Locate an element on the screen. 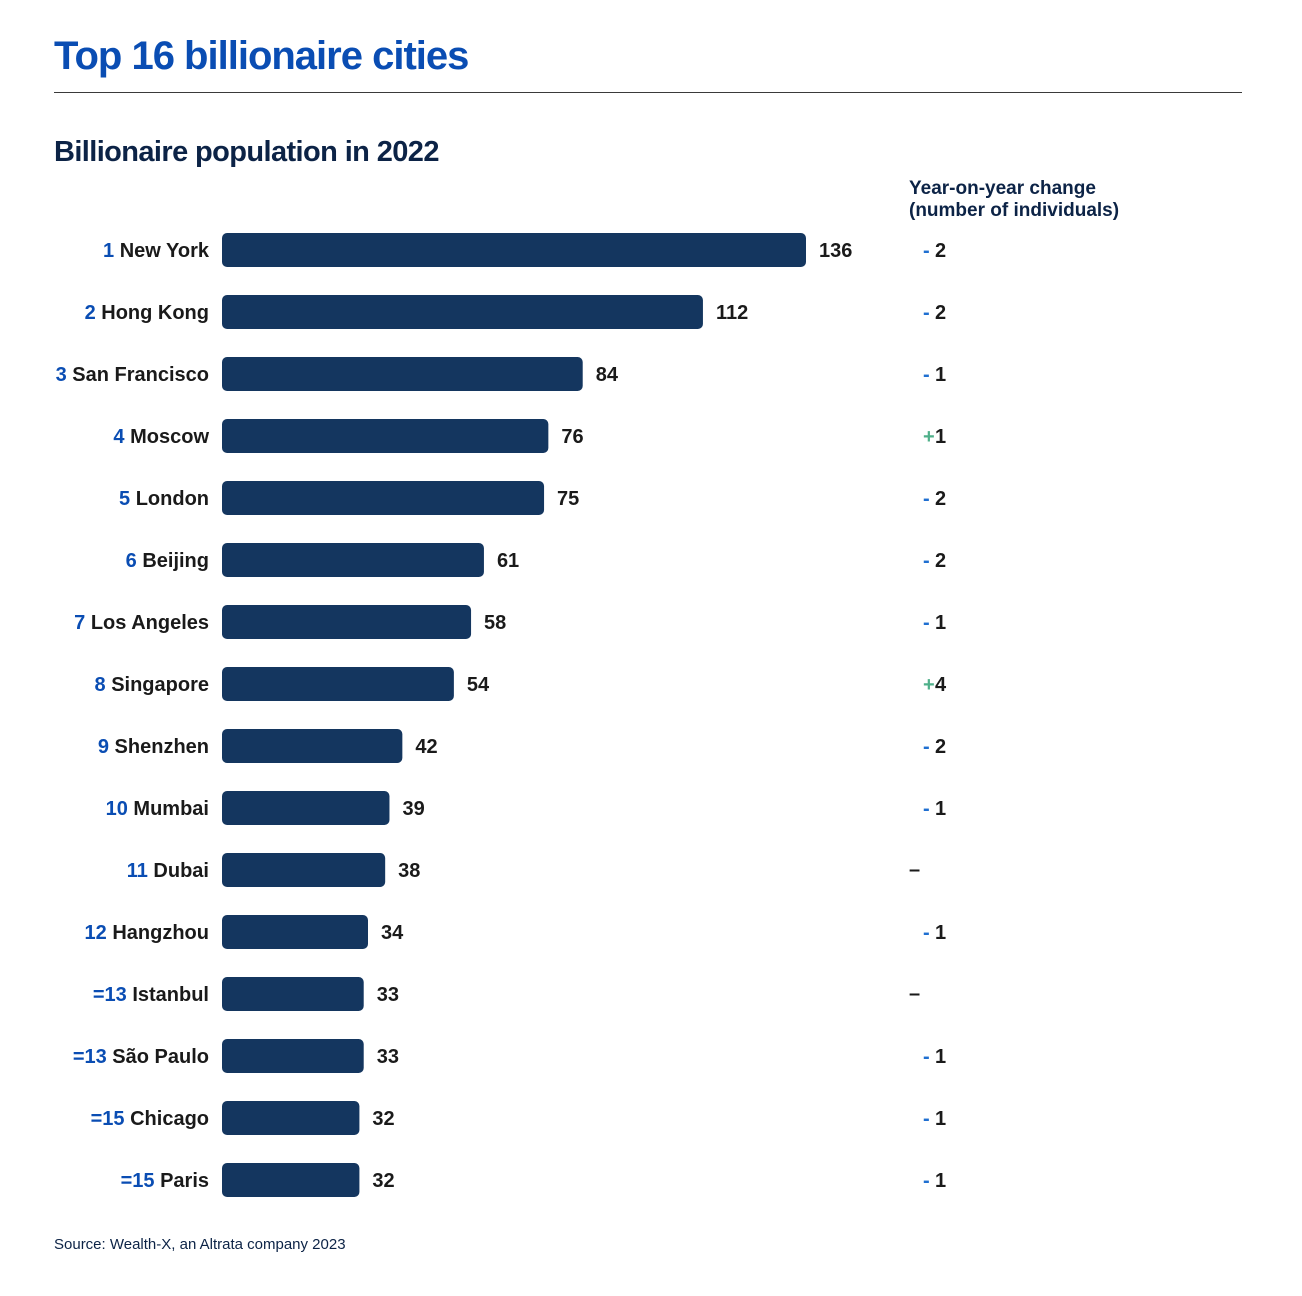 The height and width of the screenshot is (1296, 1302). city-name: Beijing is located at coordinates (173, 561).